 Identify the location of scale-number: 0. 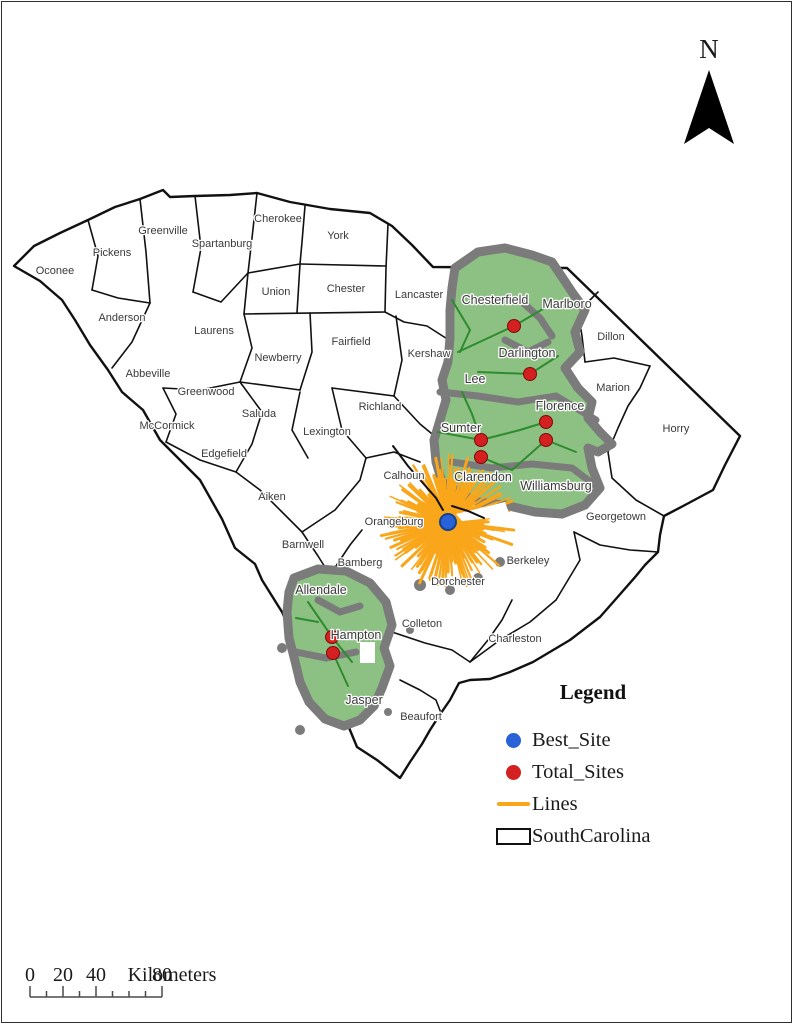
(30, 975).